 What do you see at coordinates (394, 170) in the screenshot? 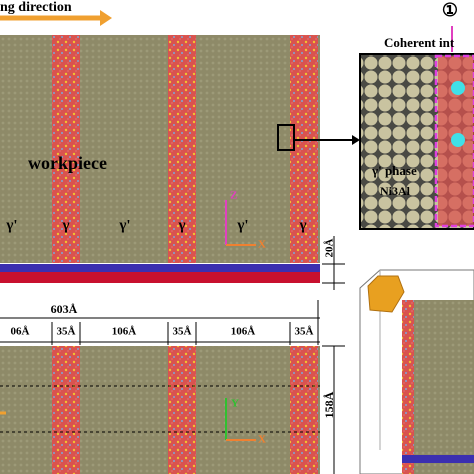
I see `phase-label: γ' phase` at bounding box center [394, 170].